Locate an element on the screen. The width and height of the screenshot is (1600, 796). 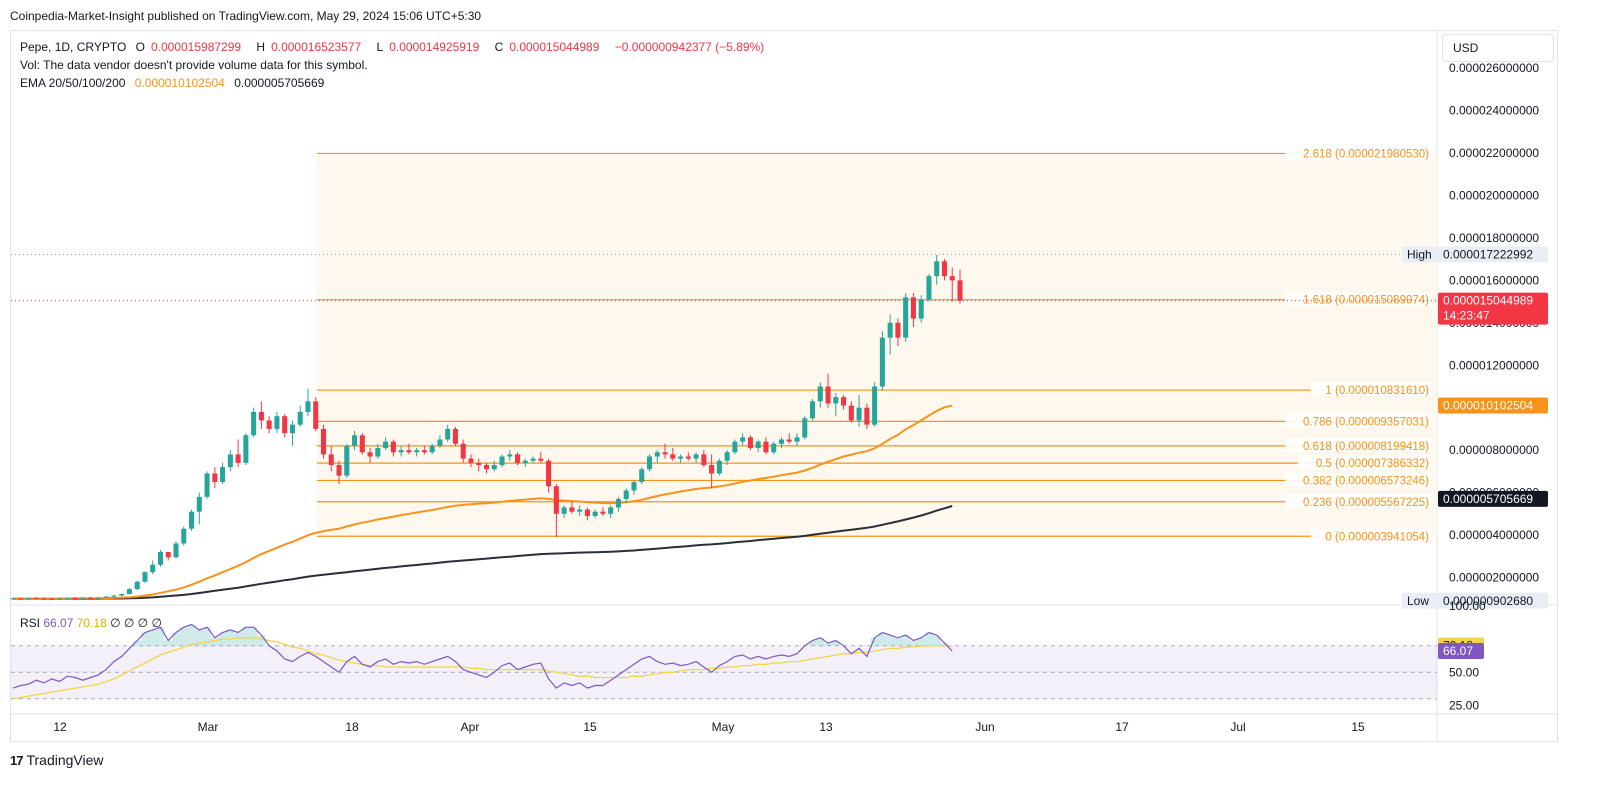
price-axis-label: 0.000012000000 is located at coordinates (1494, 365).